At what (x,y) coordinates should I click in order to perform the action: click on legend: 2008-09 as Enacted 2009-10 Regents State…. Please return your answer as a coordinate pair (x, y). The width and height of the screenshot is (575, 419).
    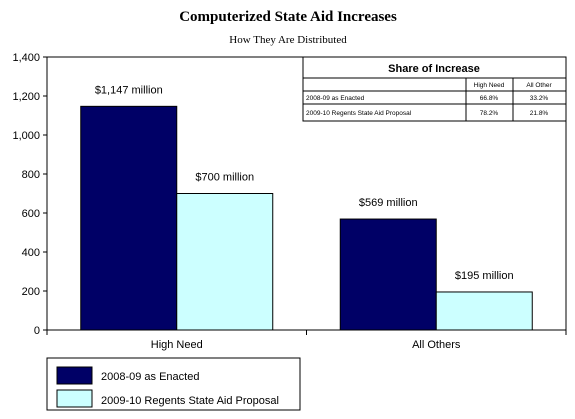
    Looking at the image, I should click on (173, 384).